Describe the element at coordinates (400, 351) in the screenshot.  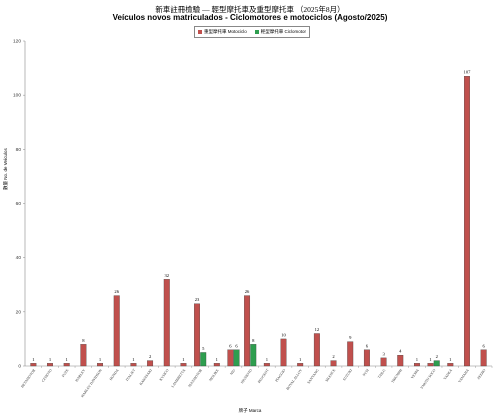
I see `data-label-motociclo-22: 4` at that location.